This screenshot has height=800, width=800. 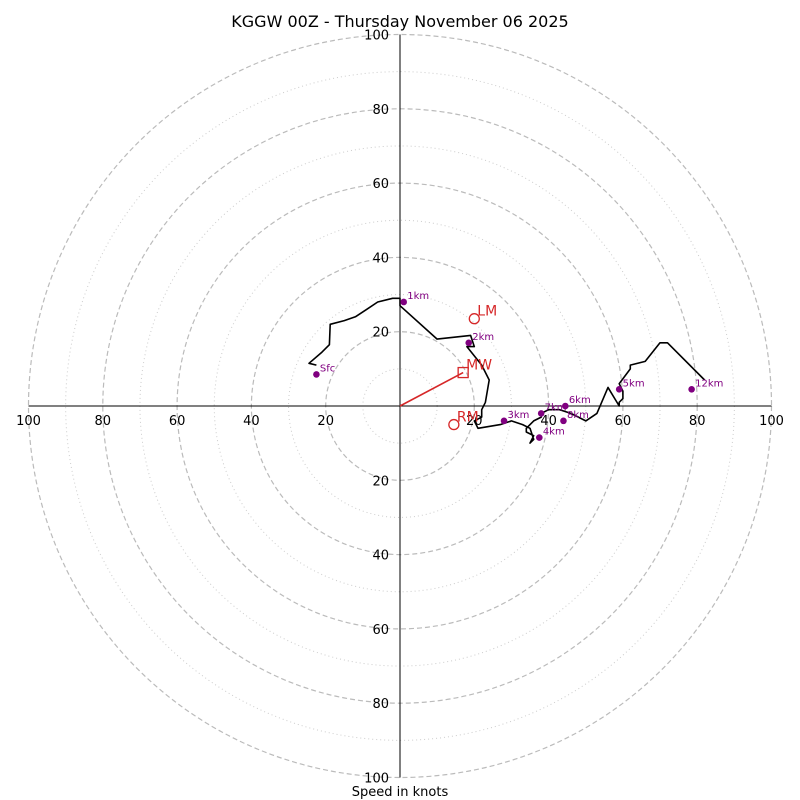 I want to click on hodograph-trace, so click(x=507, y=370).